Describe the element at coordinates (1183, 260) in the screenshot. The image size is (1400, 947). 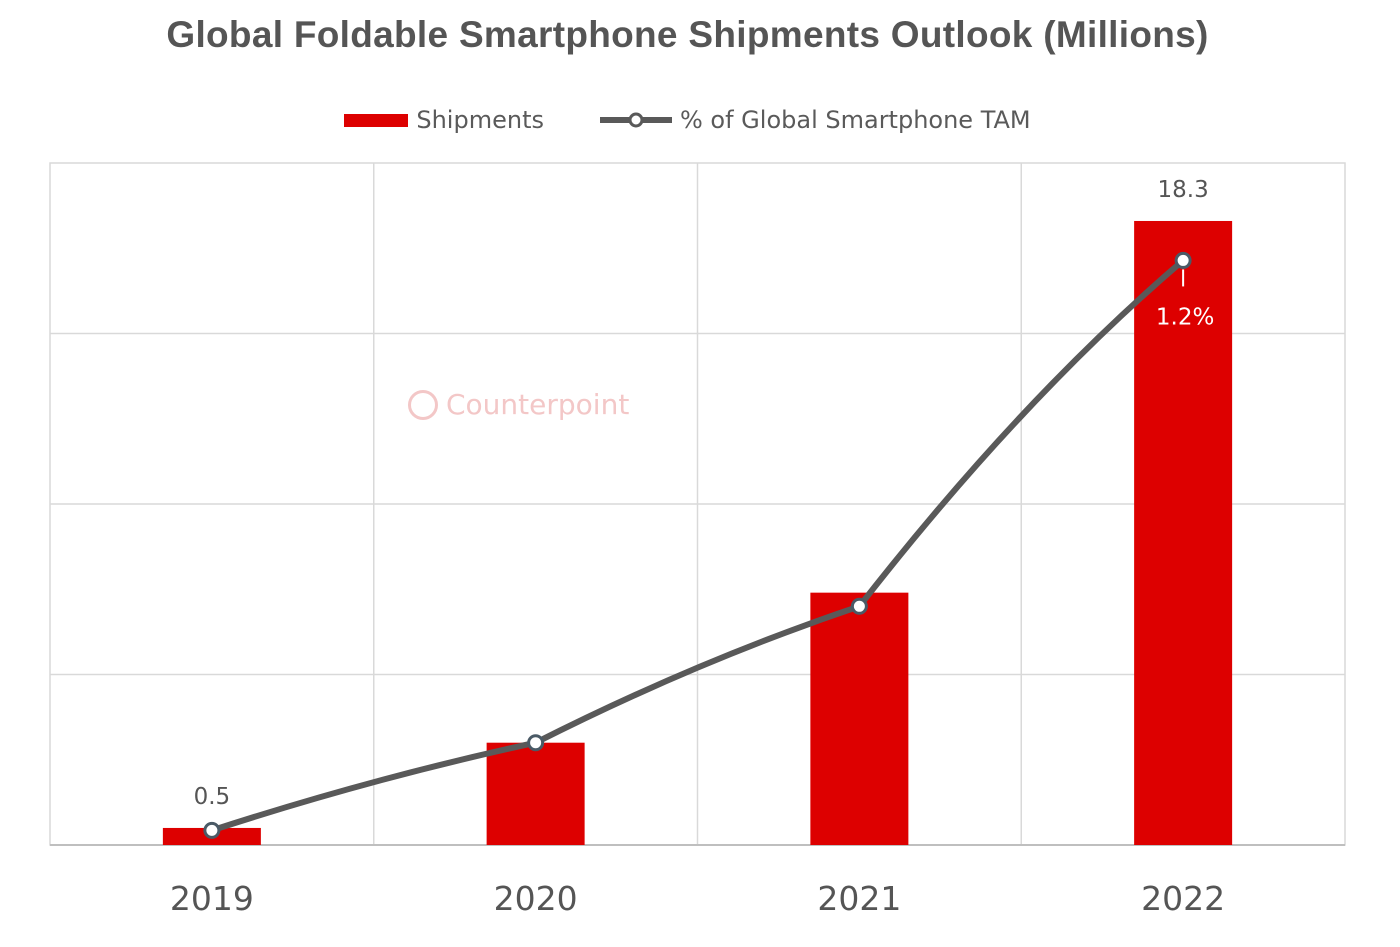
I see `tam-point-2022` at that location.